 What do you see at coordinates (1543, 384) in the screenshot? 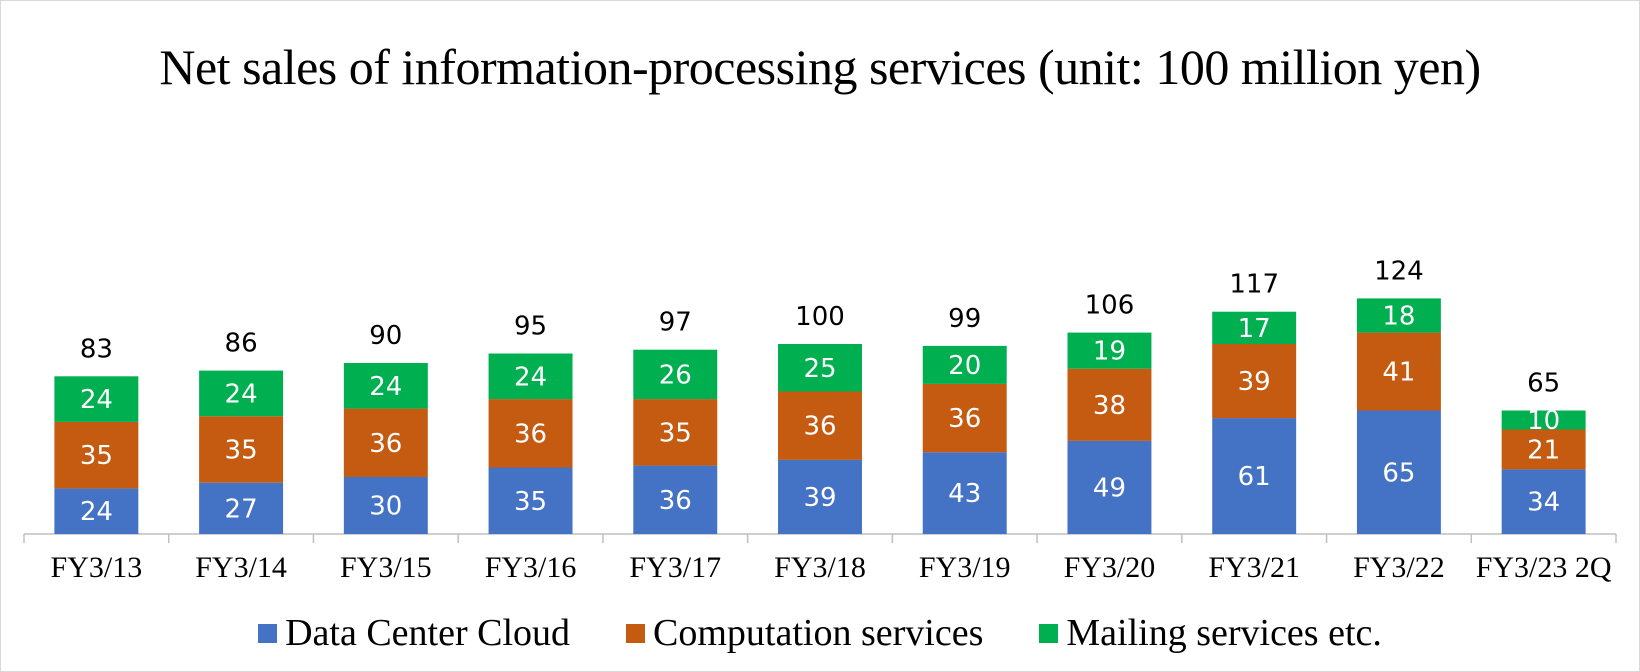
I see `total-label: 65` at bounding box center [1543, 384].